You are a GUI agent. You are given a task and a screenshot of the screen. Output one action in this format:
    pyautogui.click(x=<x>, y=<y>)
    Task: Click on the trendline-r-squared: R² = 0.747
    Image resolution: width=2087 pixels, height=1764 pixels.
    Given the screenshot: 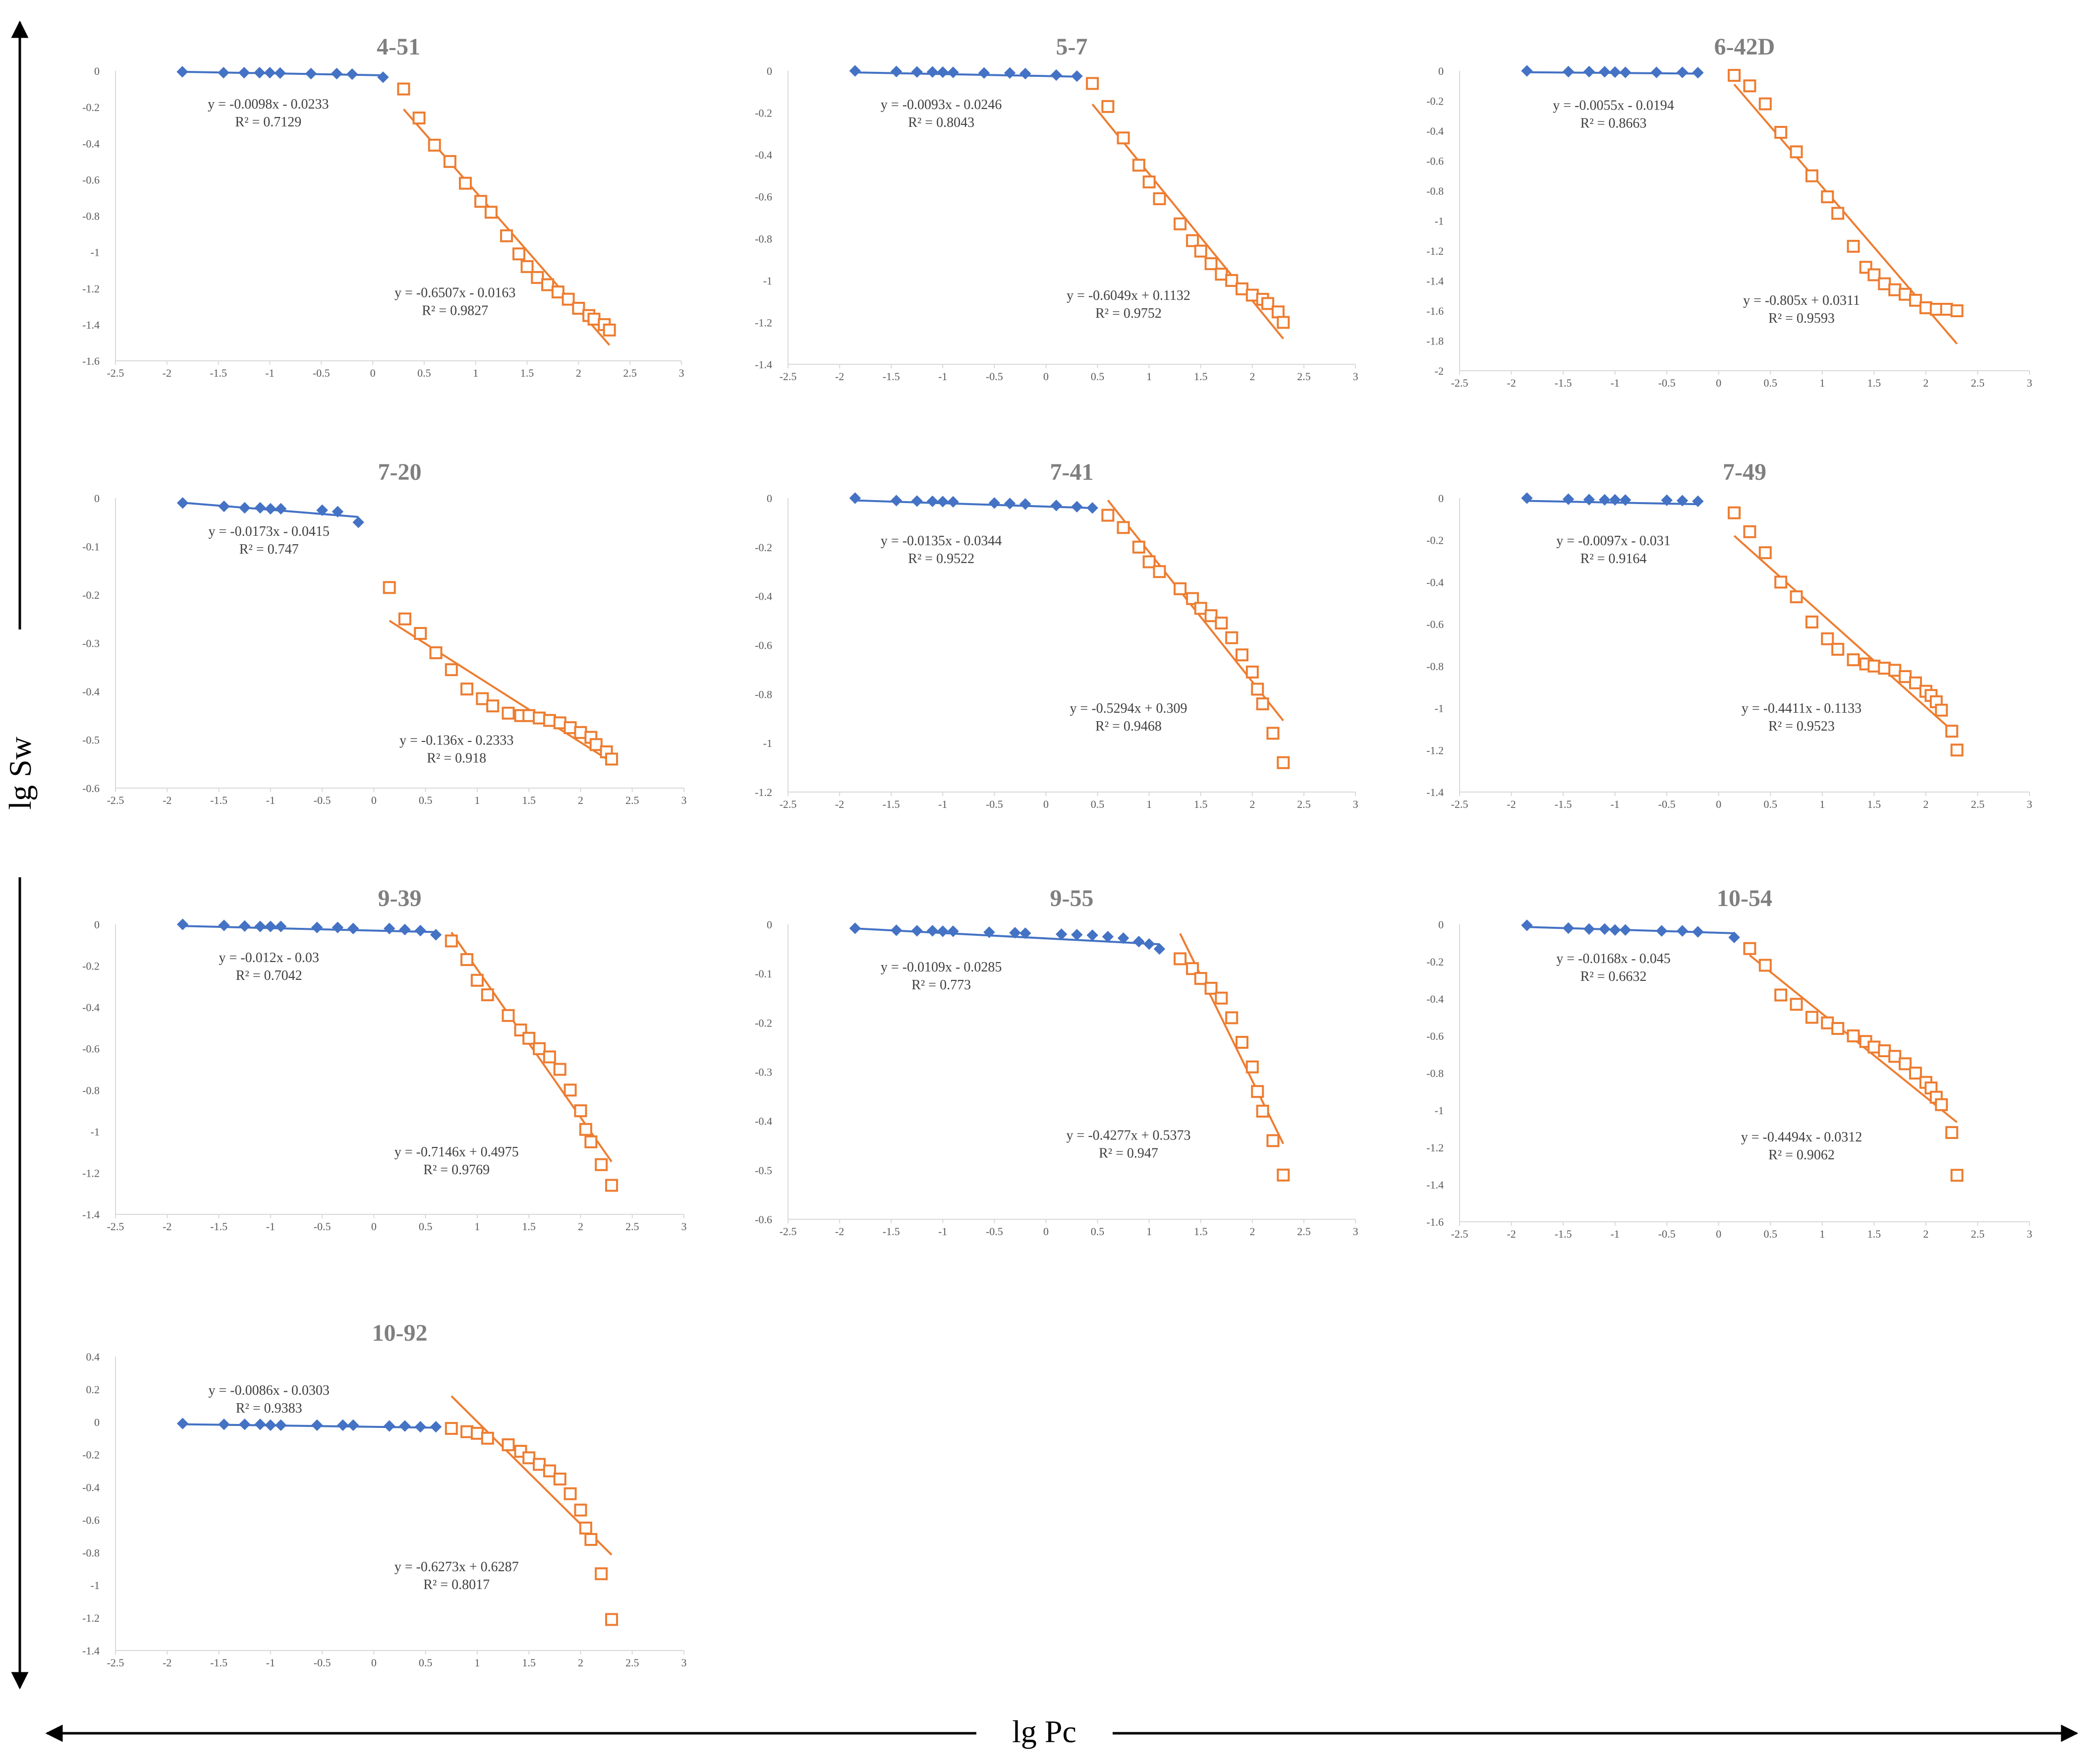 What is the action you would take?
    pyautogui.click(x=269, y=549)
    